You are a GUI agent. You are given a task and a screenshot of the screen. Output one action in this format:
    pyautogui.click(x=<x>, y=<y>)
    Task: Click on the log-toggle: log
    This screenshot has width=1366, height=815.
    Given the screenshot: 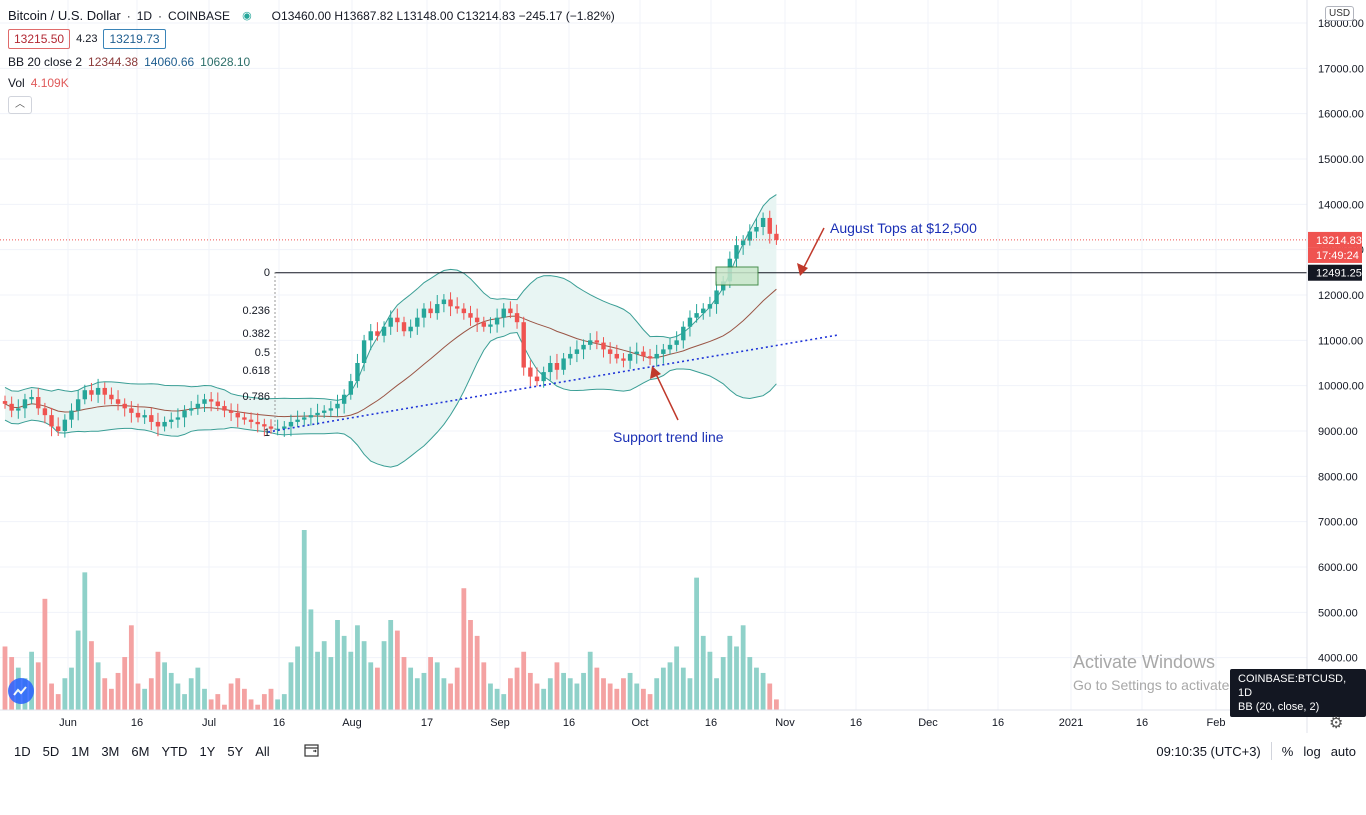 What is the action you would take?
    pyautogui.click(x=1312, y=751)
    